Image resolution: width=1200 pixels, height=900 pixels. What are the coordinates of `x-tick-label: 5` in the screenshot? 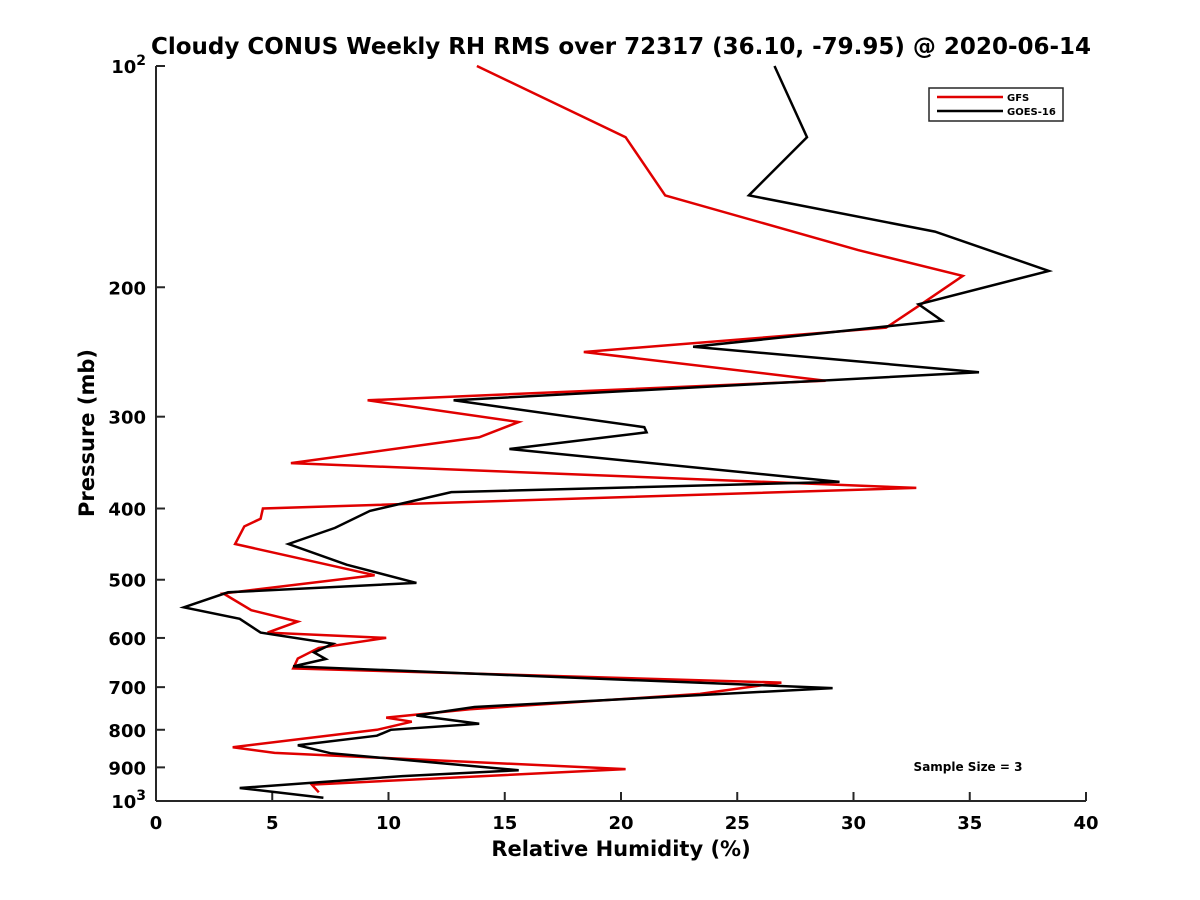 It's located at (272, 823).